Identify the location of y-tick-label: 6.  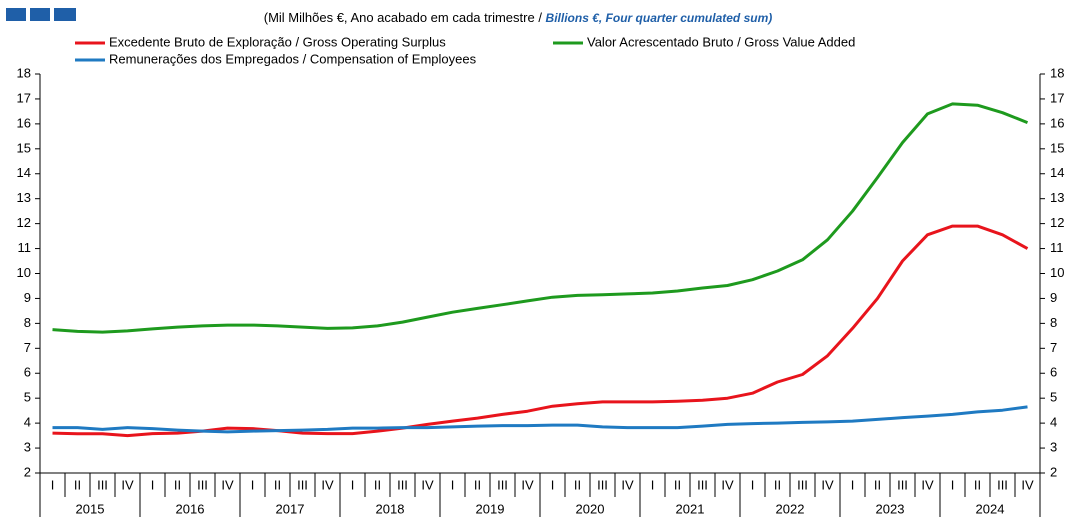
(27, 372).